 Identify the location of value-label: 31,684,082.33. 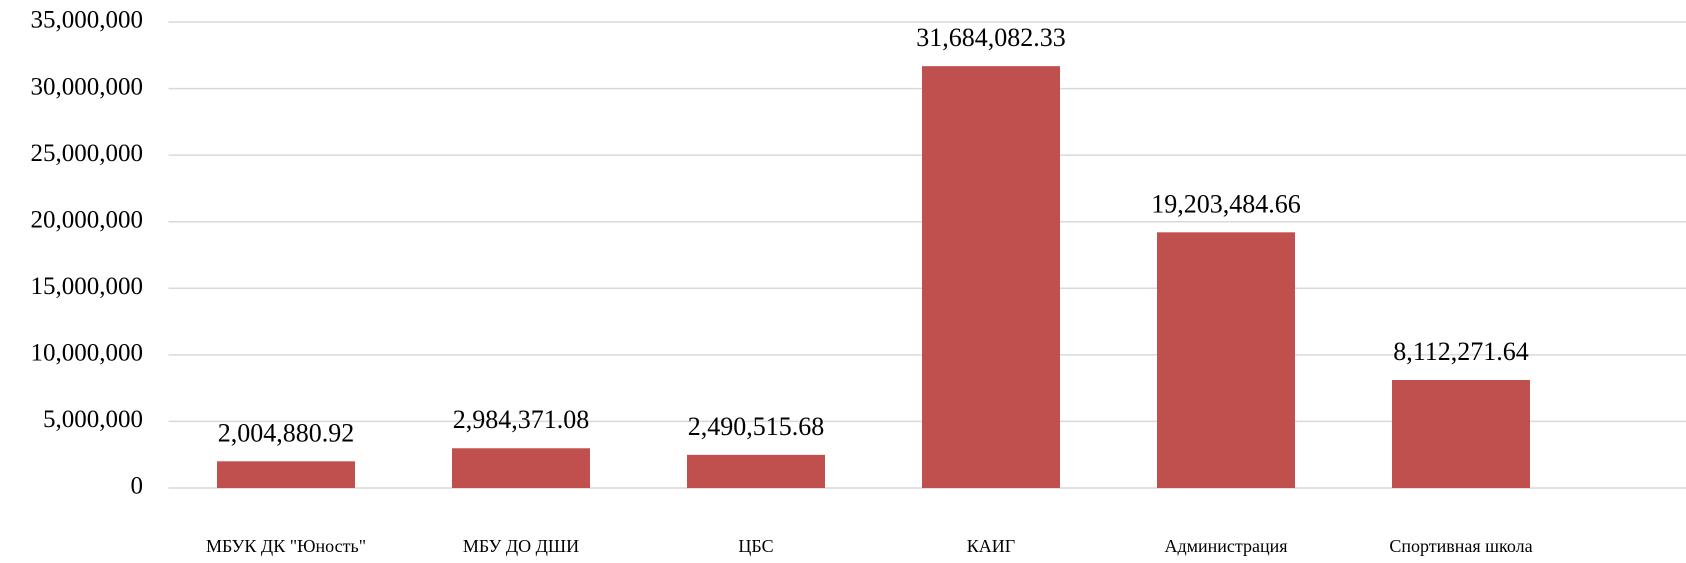
(991, 37).